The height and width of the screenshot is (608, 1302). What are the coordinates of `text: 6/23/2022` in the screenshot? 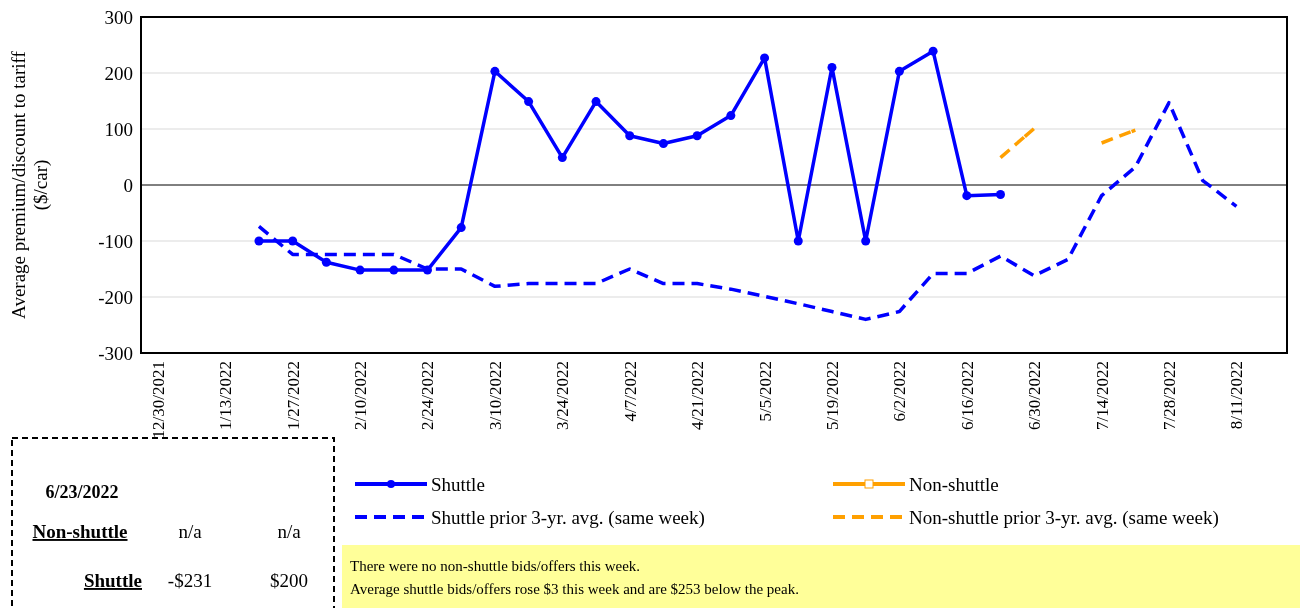 It's located at (82, 492).